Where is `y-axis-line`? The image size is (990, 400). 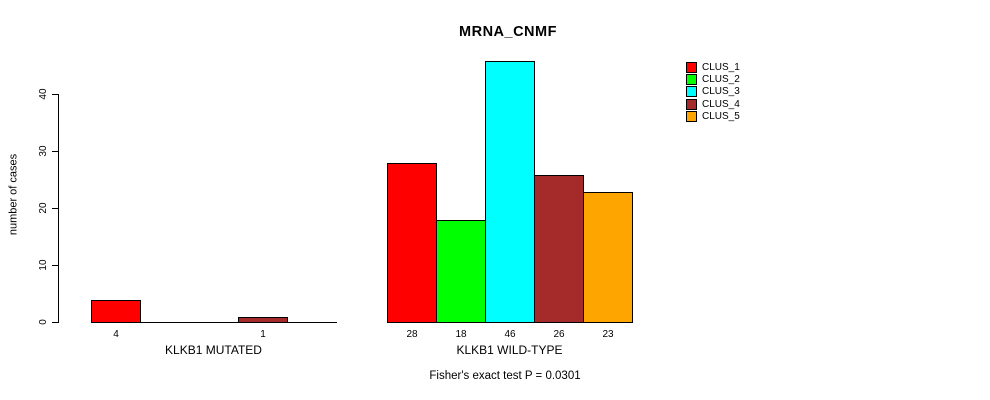 y-axis-line is located at coordinates (58, 208).